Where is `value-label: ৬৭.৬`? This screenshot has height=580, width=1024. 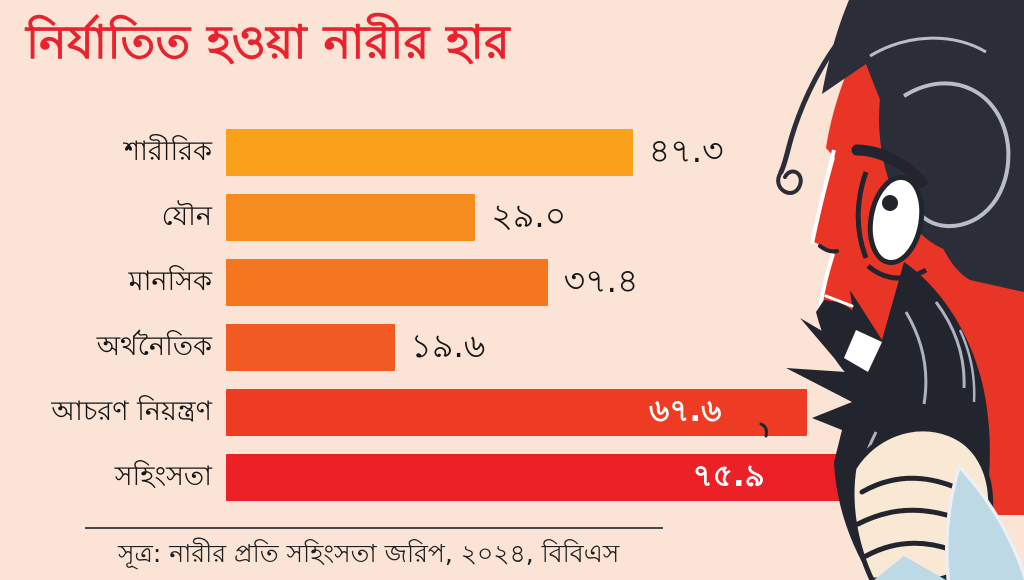 value-label: ৬৭.৬ is located at coordinates (685, 410).